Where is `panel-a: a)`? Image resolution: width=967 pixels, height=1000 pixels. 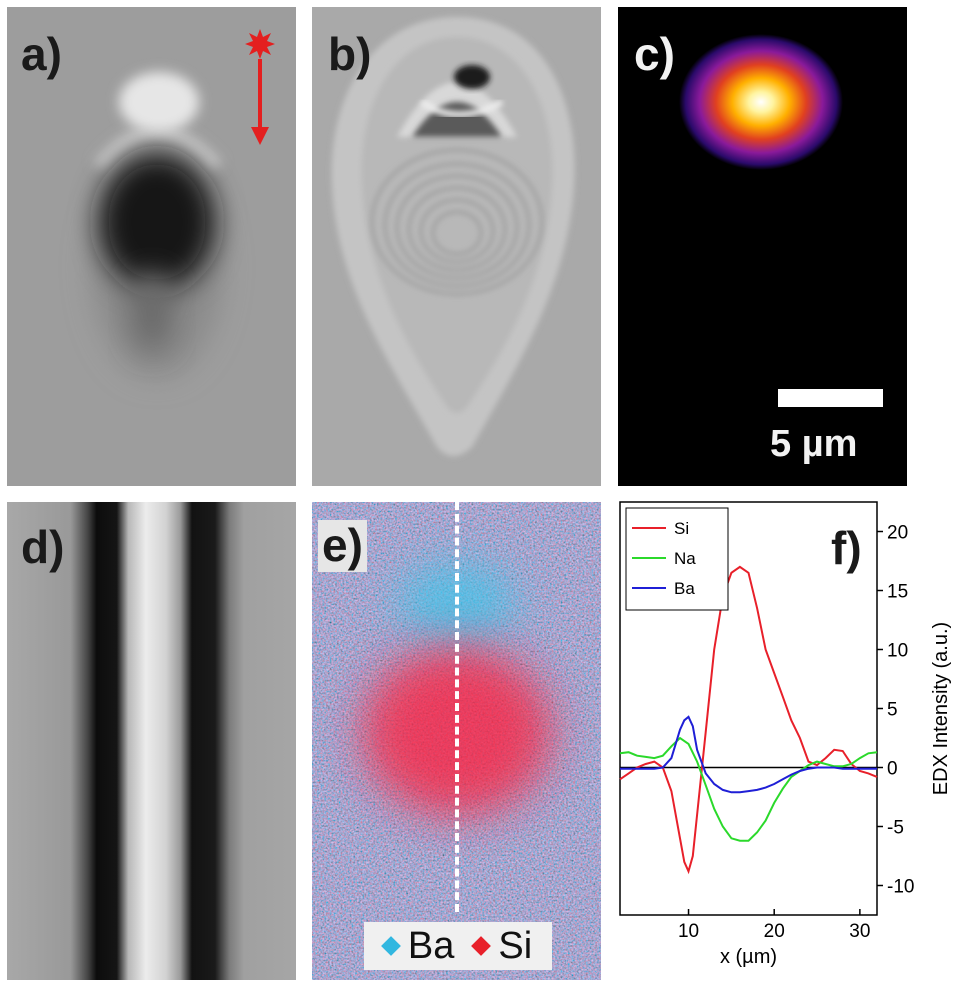
panel-a: a) is located at coordinates (151, 246).